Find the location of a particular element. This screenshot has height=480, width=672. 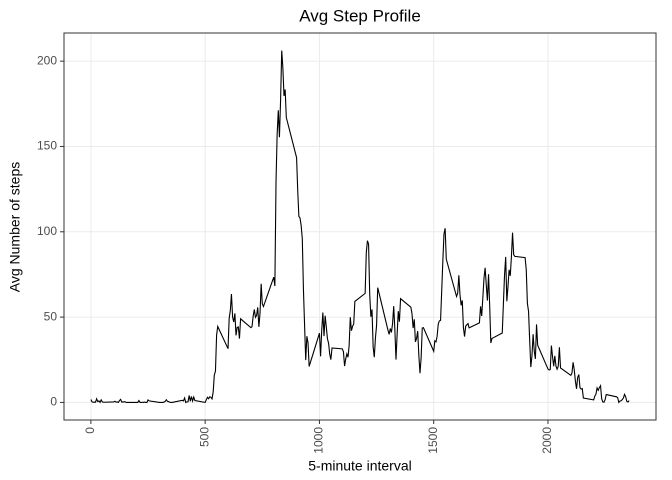

y-tick-label: 50 is located at coordinates (51, 316).